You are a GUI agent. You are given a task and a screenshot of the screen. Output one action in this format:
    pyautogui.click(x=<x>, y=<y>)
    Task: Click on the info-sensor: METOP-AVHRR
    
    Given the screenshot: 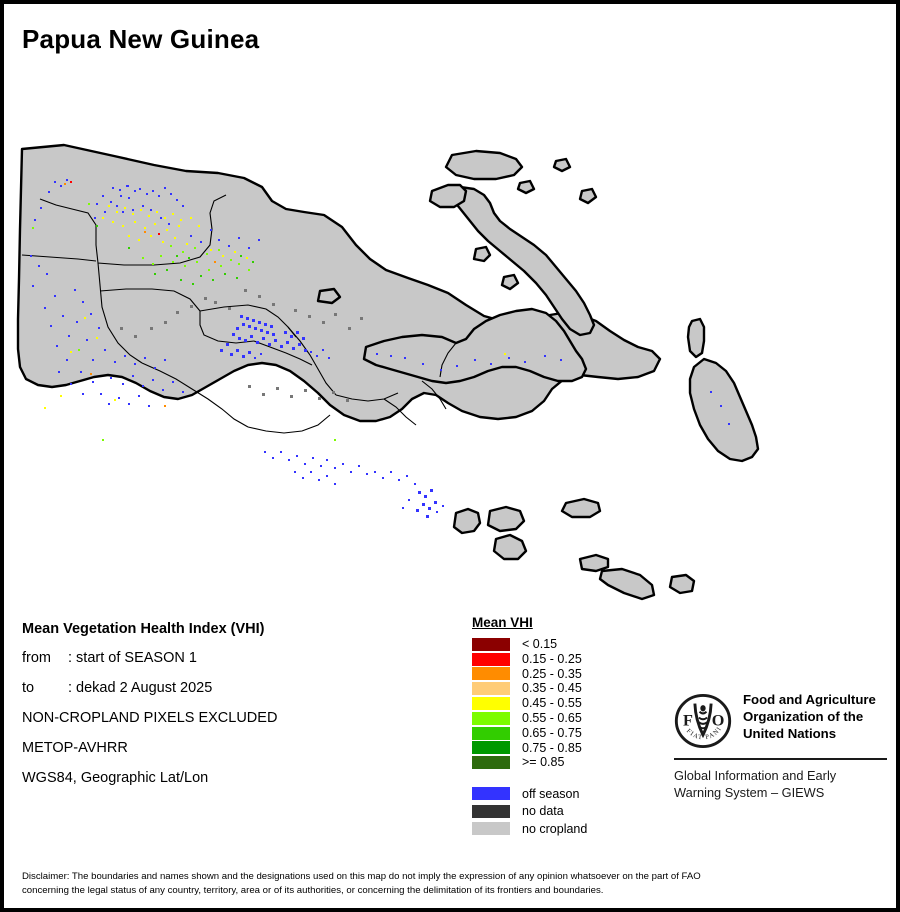 What is the action you would take?
    pyautogui.click(x=75, y=747)
    